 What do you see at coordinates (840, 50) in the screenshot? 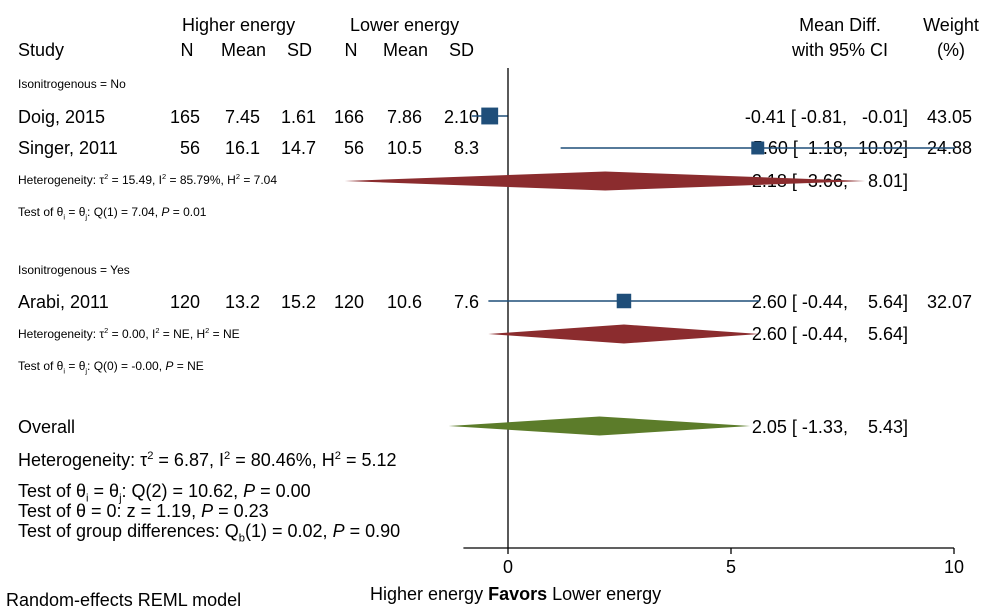
I see `ci-column-header: with 95% CI` at bounding box center [840, 50].